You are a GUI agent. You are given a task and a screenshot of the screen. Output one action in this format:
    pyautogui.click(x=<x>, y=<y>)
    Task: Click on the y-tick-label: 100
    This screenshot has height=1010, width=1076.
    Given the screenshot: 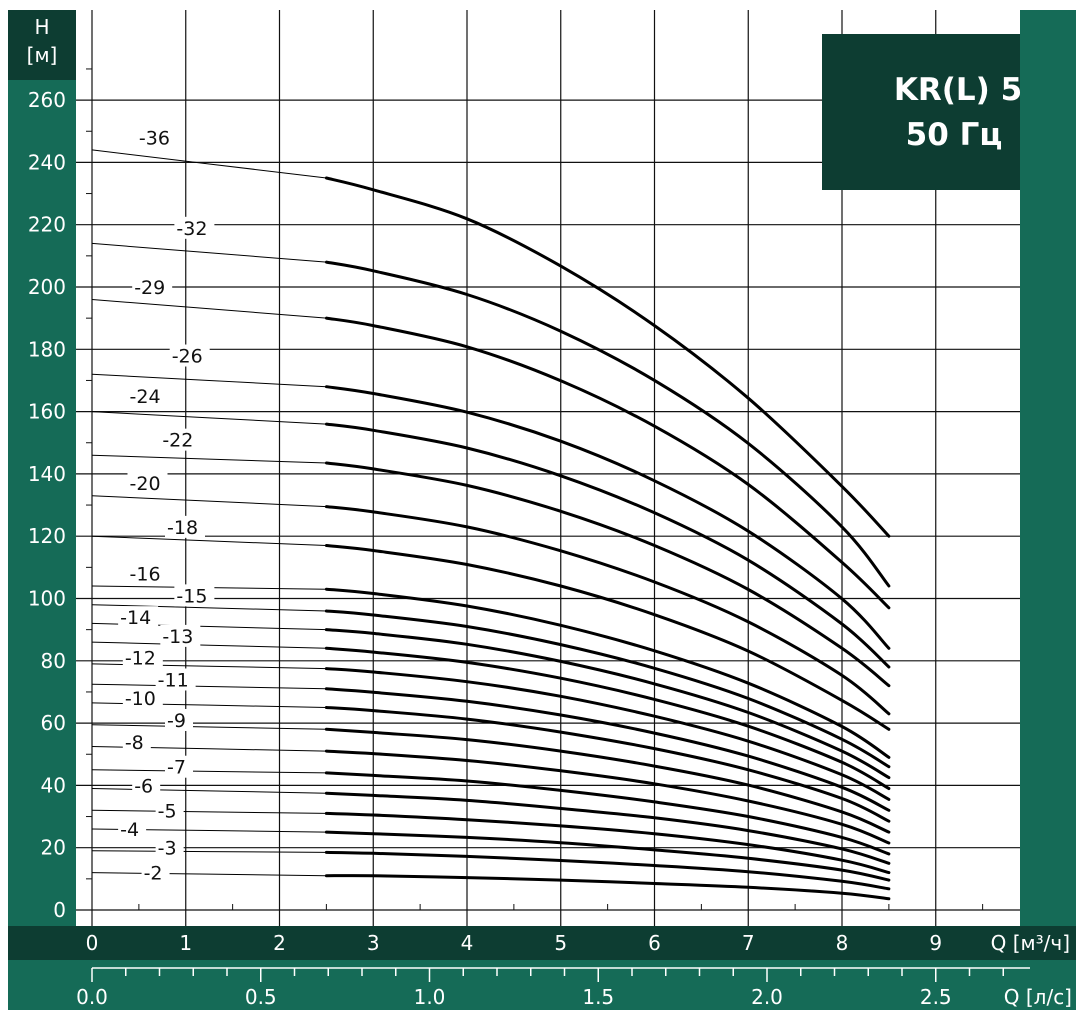 What is the action you would take?
    pyautogui.click(x=47, y=599)
    